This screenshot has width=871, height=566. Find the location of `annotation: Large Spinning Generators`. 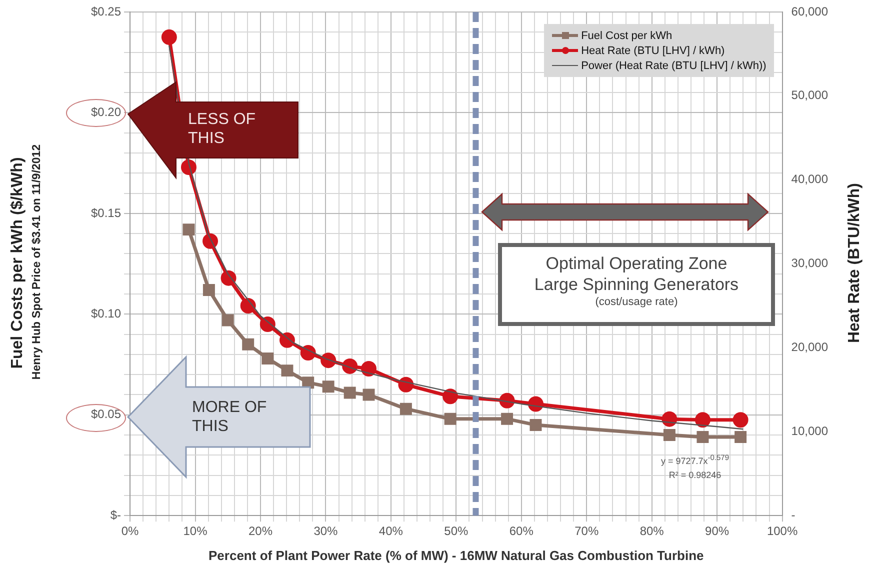

annotation: Large Spinning Generators is located at coordinates (636, 284).